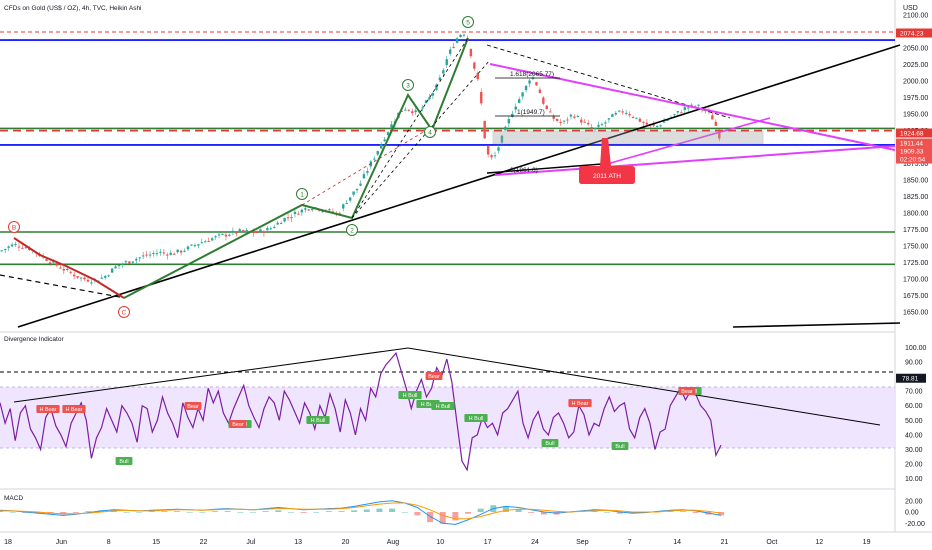 The width and height of the screenshot is (932, 550). I want to click on price-tick-label: 1750.00, so click(915, 246).